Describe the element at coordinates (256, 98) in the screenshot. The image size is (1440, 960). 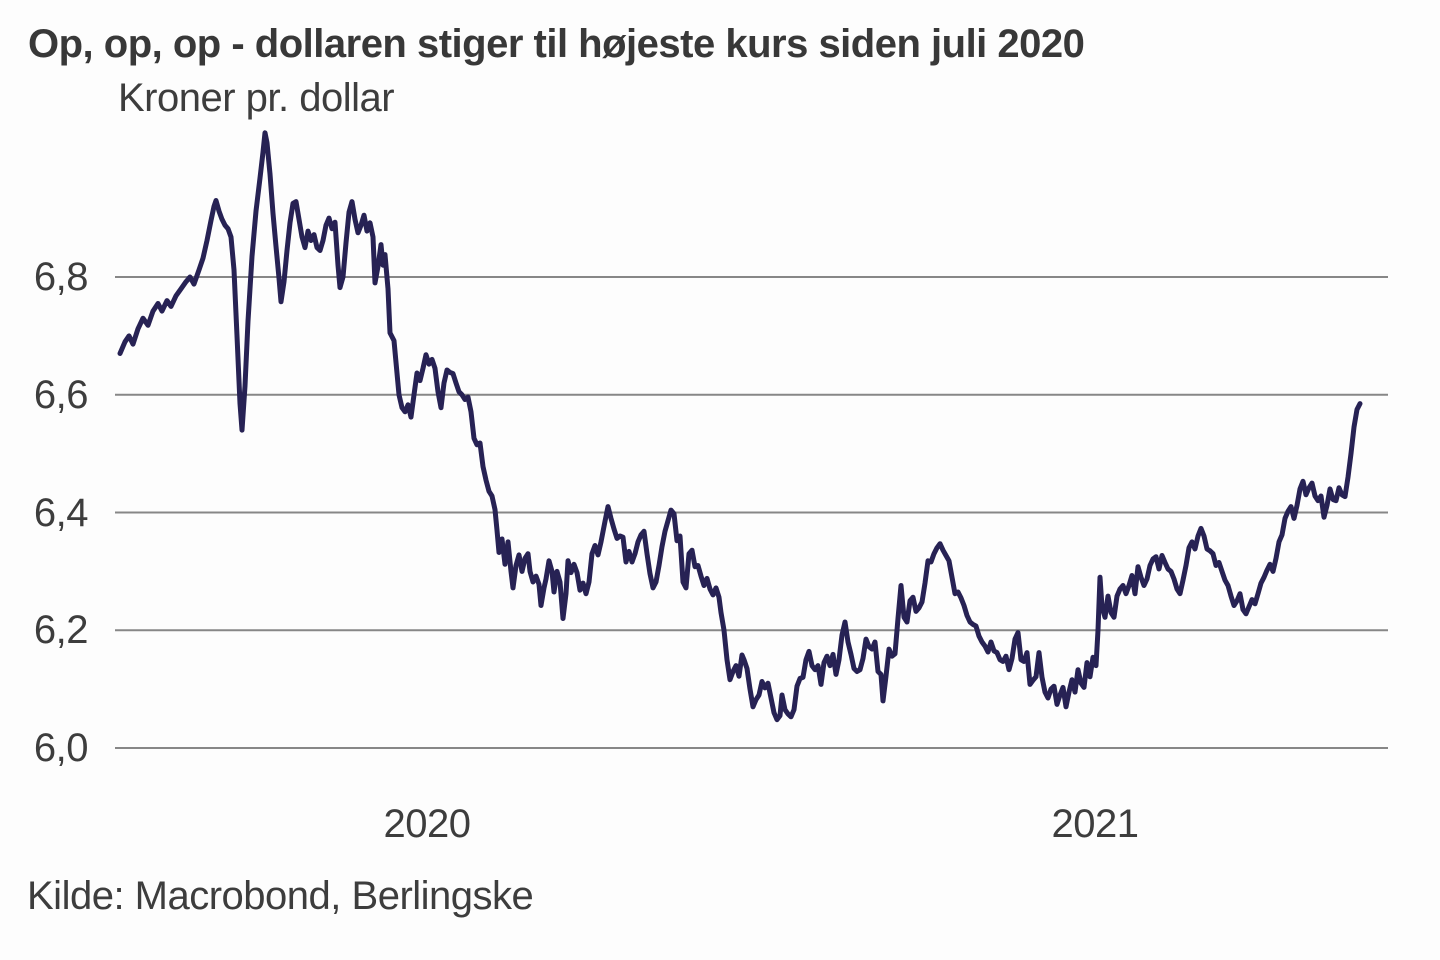
I see `y-axis-title: Kroner pr. dollar` at that location.